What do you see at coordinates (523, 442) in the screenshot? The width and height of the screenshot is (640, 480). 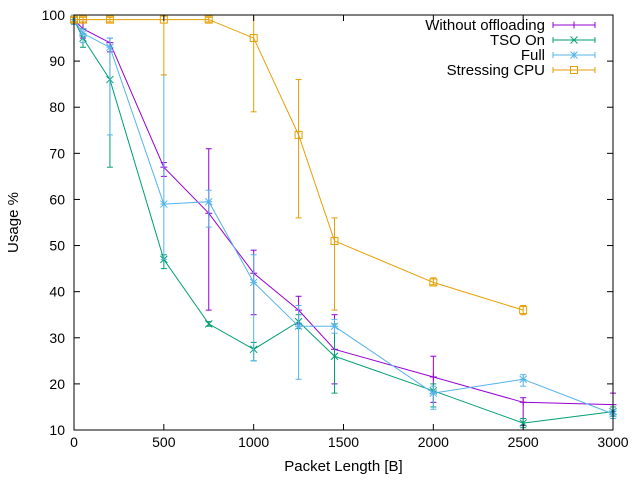 I see `x-tick-label: 2500` at bounding box center [523, 442].